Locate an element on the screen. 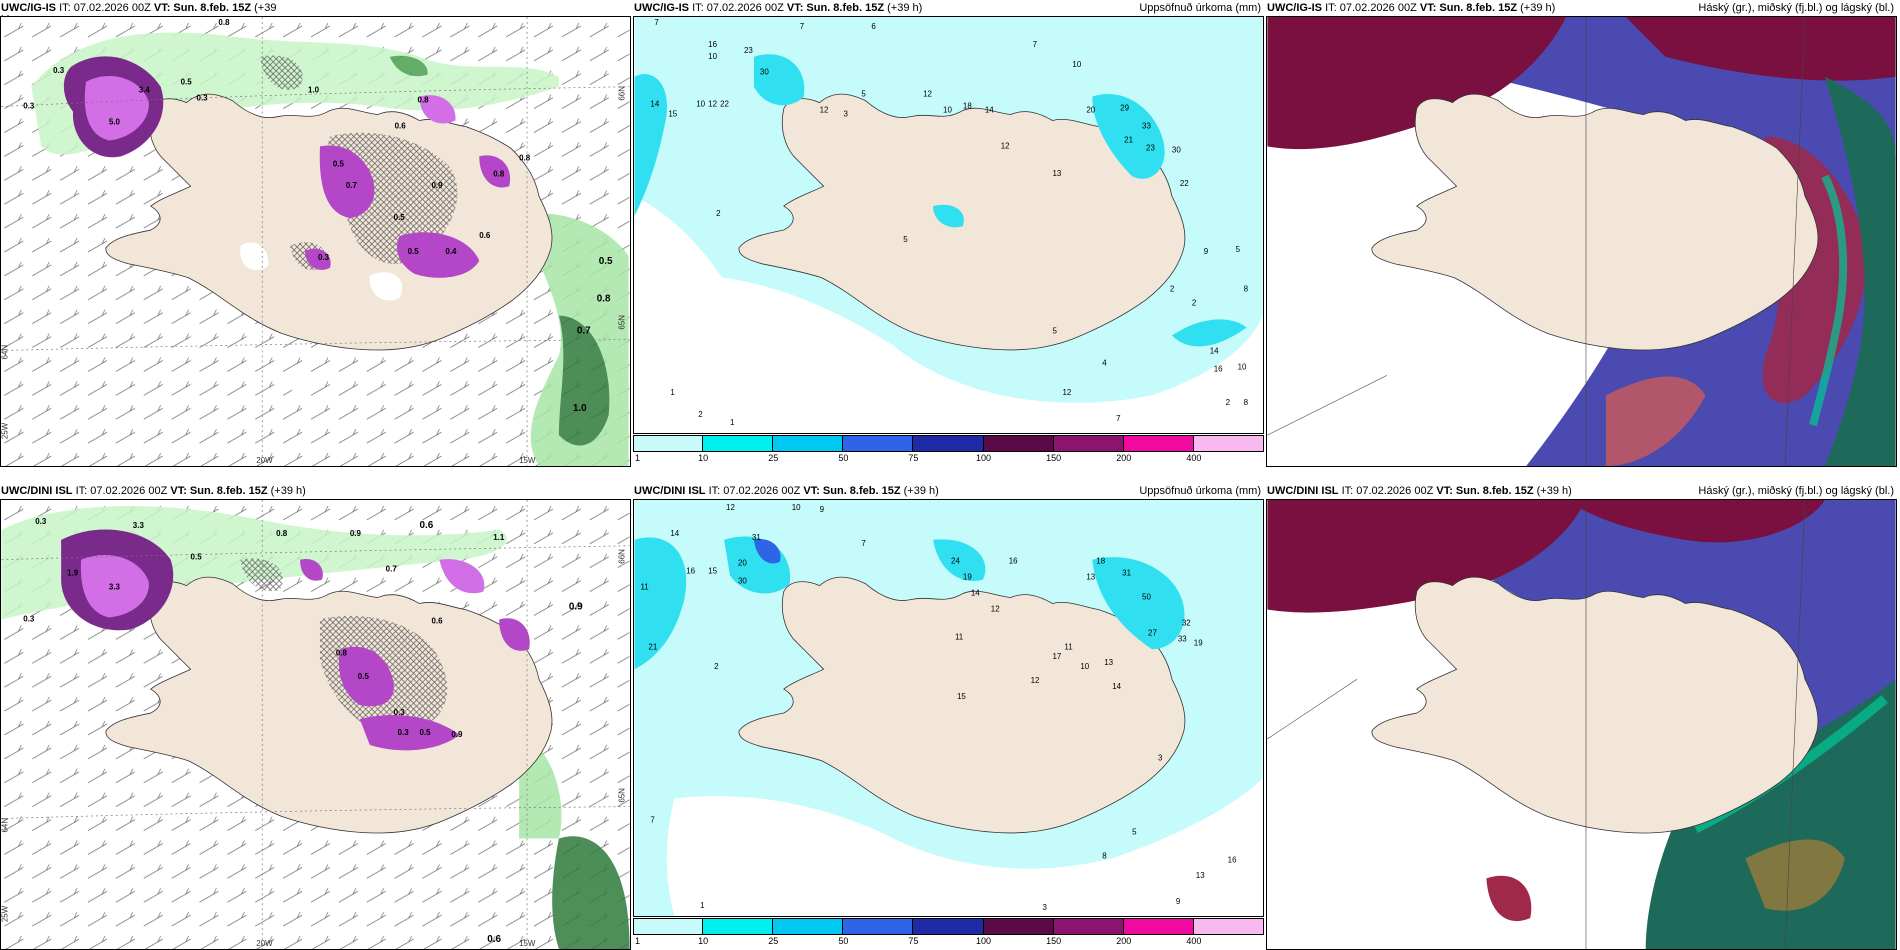 This screenshot has height=950, width=1900. dry-area-west is located at coordinates (689, 314).